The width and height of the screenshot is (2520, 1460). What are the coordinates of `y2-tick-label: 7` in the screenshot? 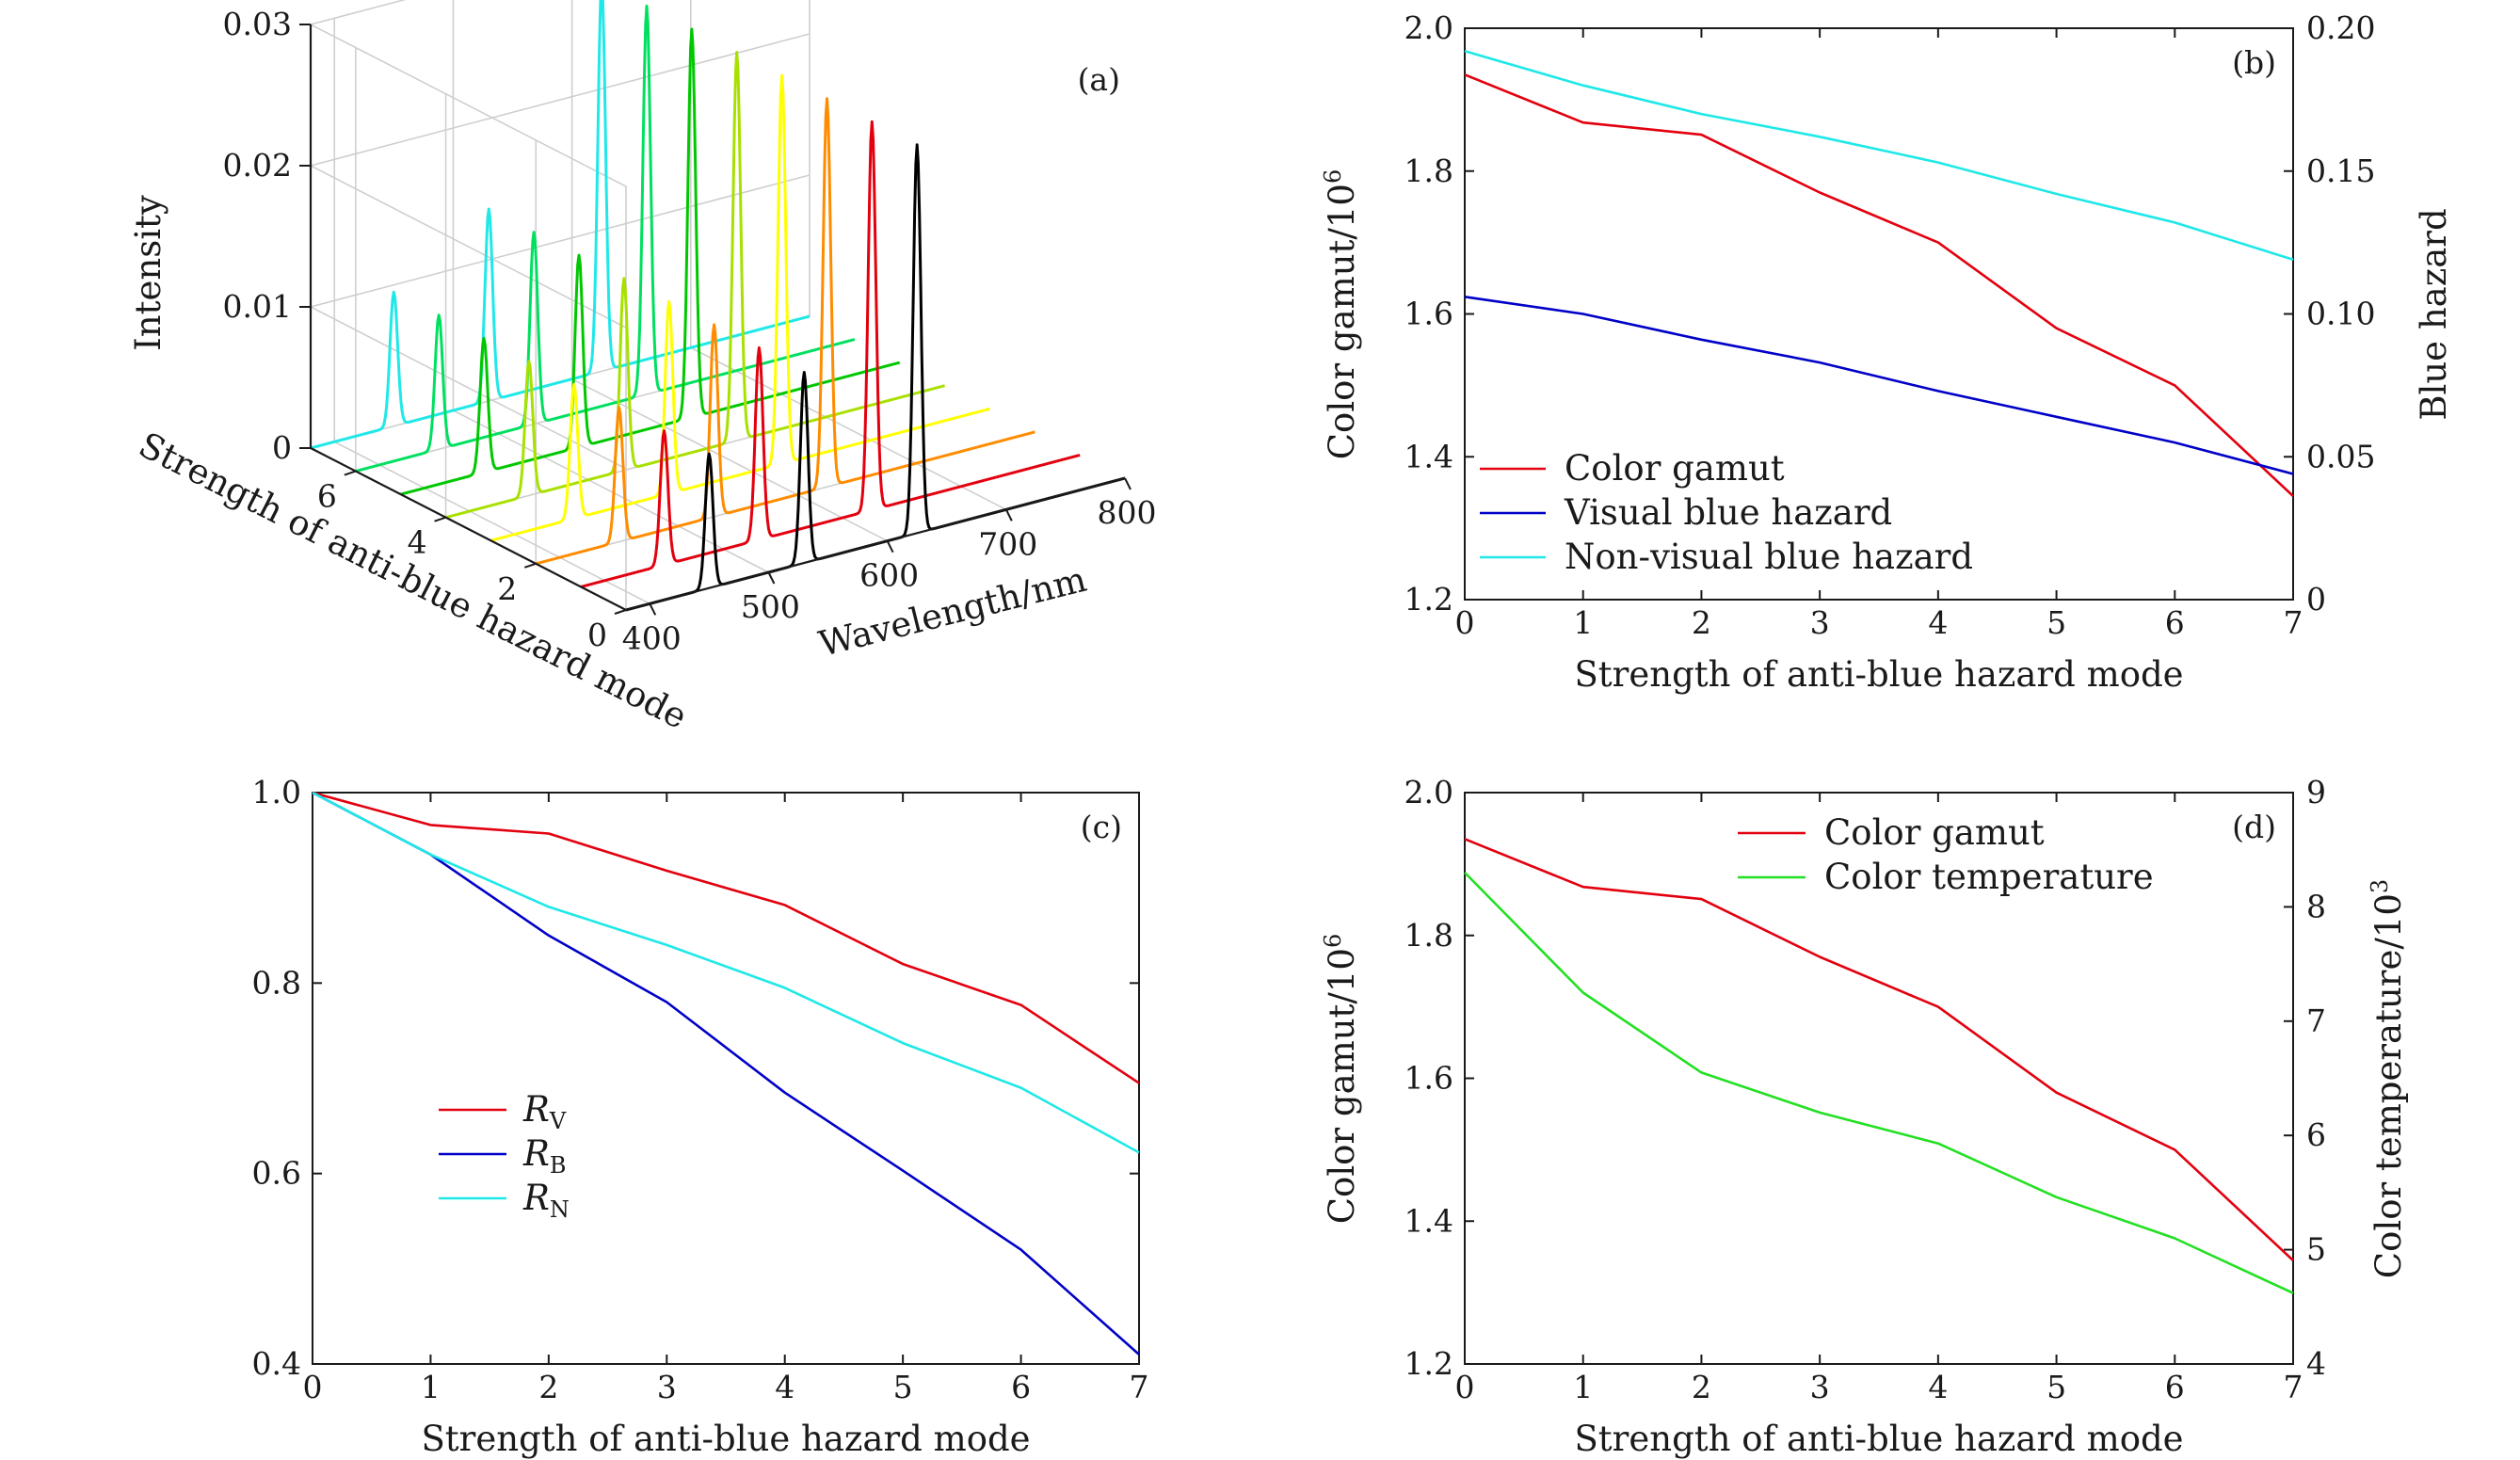 It's located at (2316, 1021).